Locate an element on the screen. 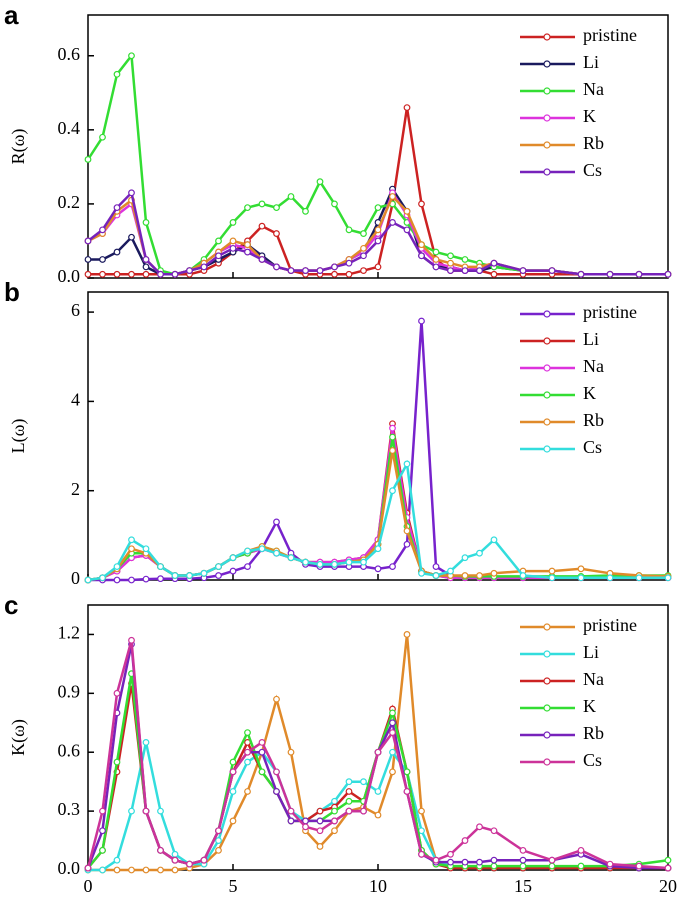  y-tick-label: 0.6 is located at coordinates (69, 54).